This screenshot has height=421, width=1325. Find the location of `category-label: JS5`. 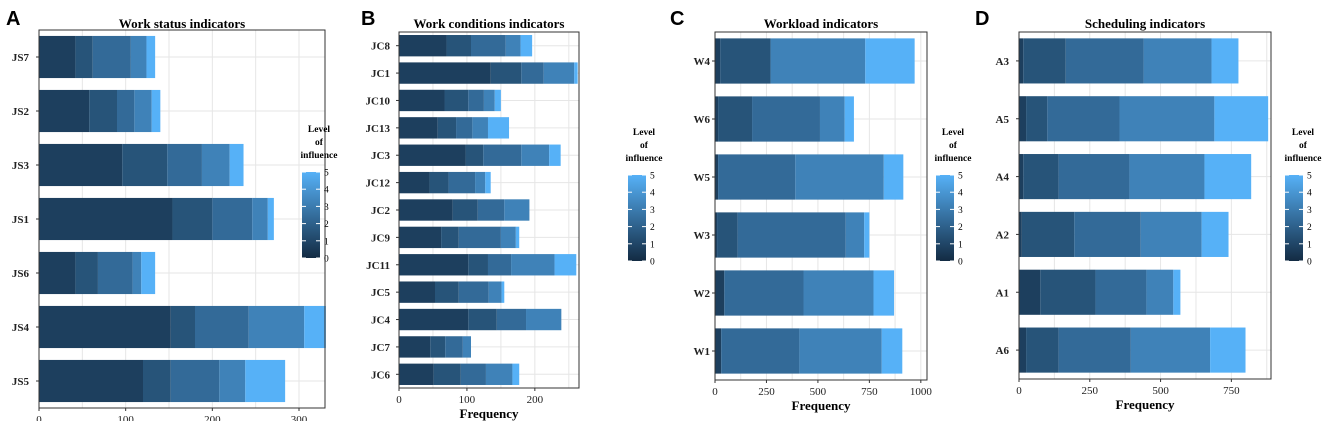

category-label: JS5 is located at coordinates (21, 382).